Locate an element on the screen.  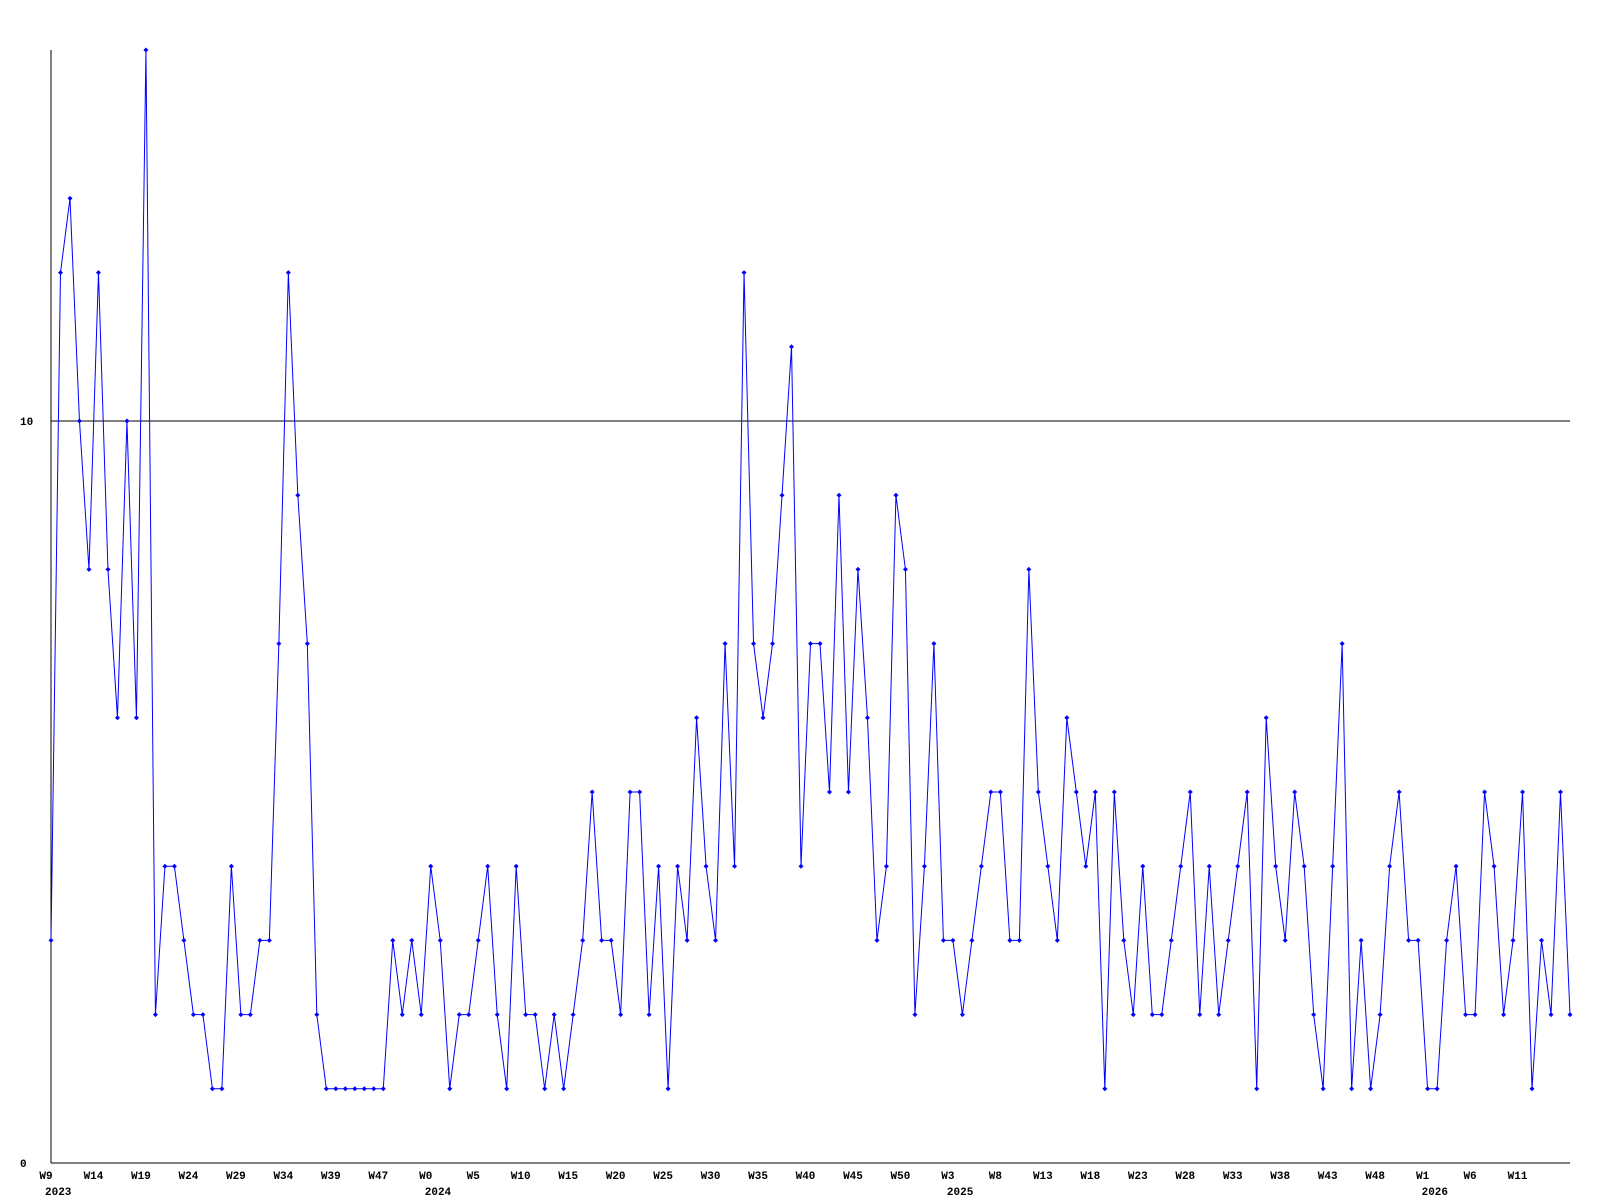
x-tick-label: W9 is located at coordinates (45, 1177).